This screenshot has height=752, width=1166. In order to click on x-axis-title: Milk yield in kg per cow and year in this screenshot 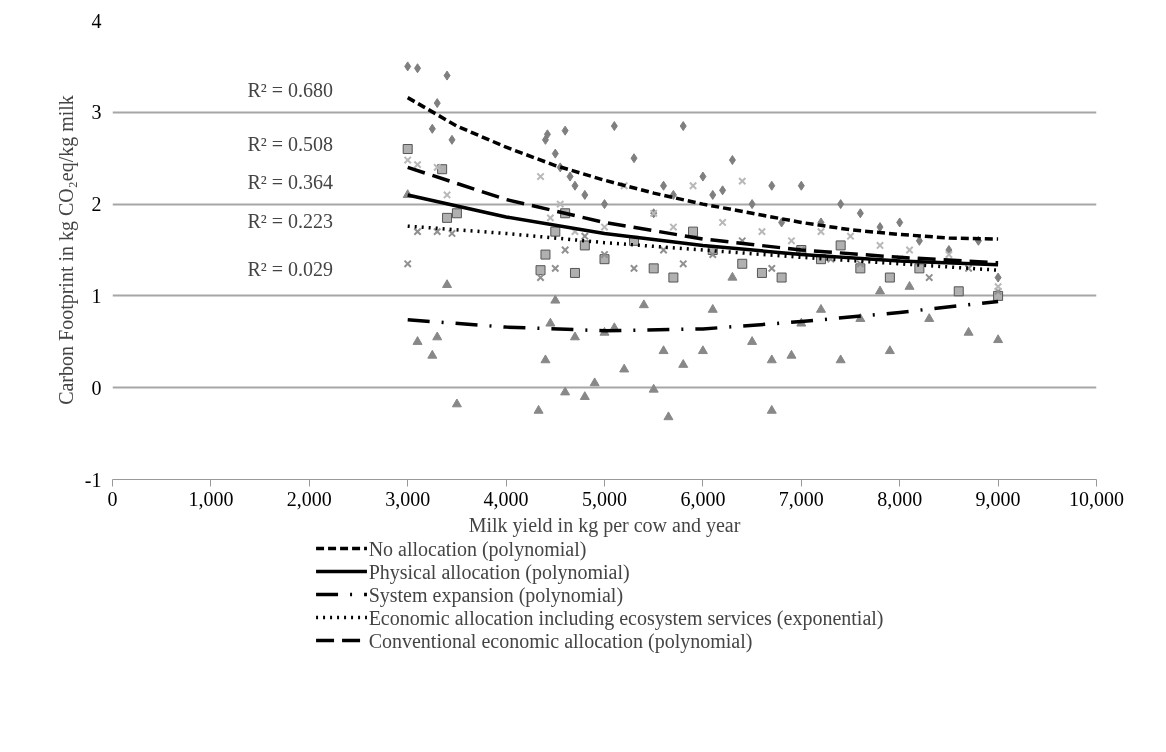, I will do `click(604, 525)`.